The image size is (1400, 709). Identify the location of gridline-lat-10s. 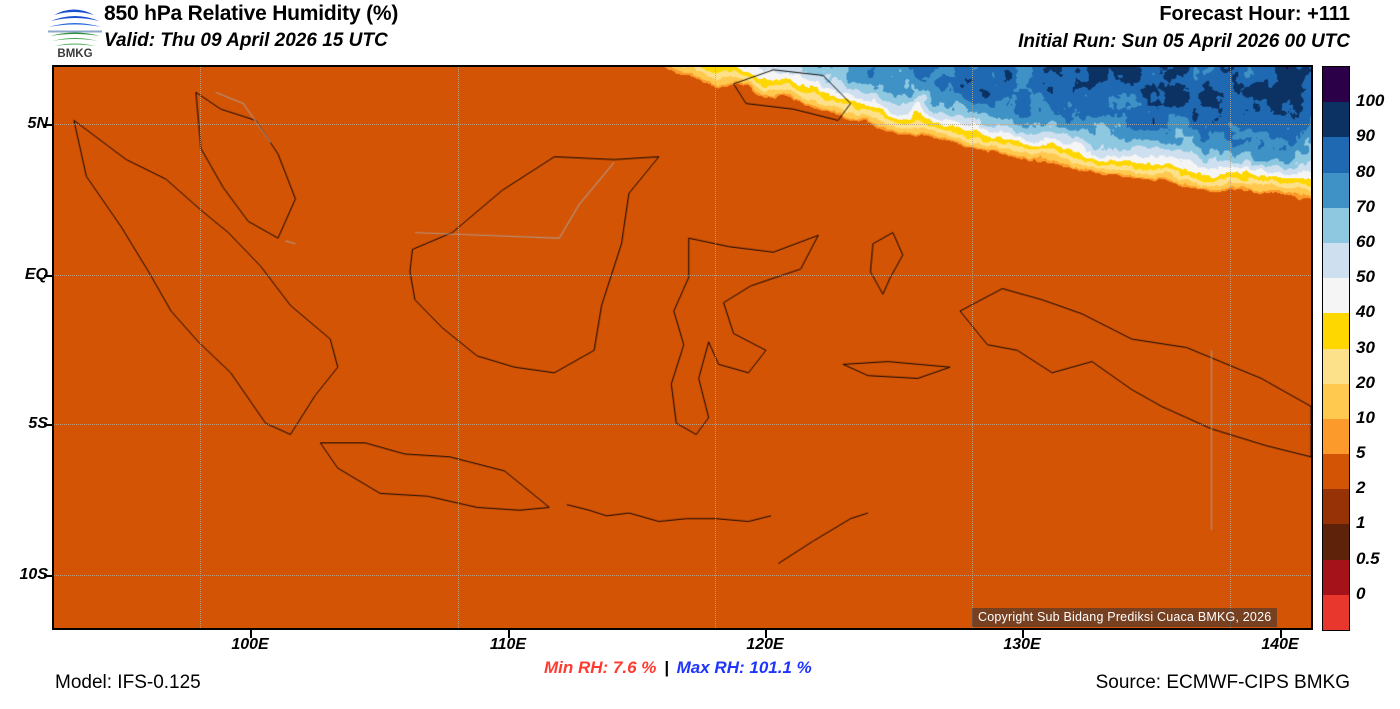
(682, 575).